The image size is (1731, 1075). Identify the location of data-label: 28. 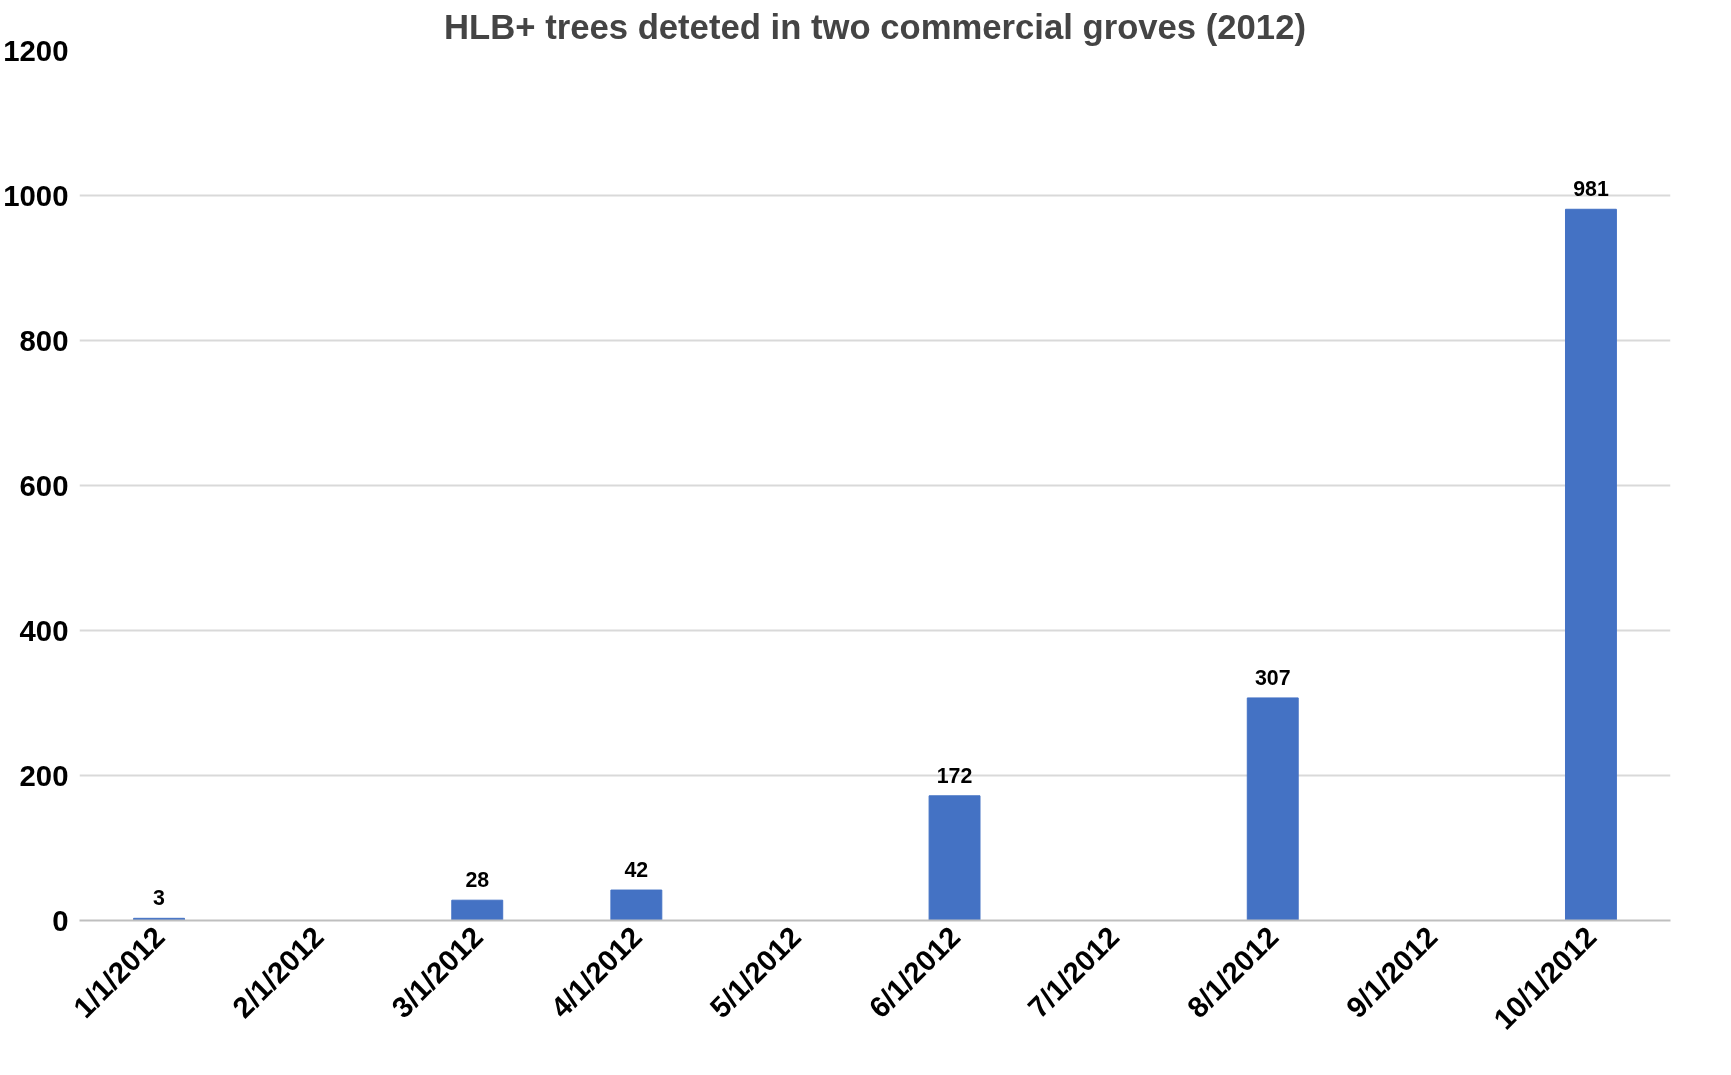
(477, 880).